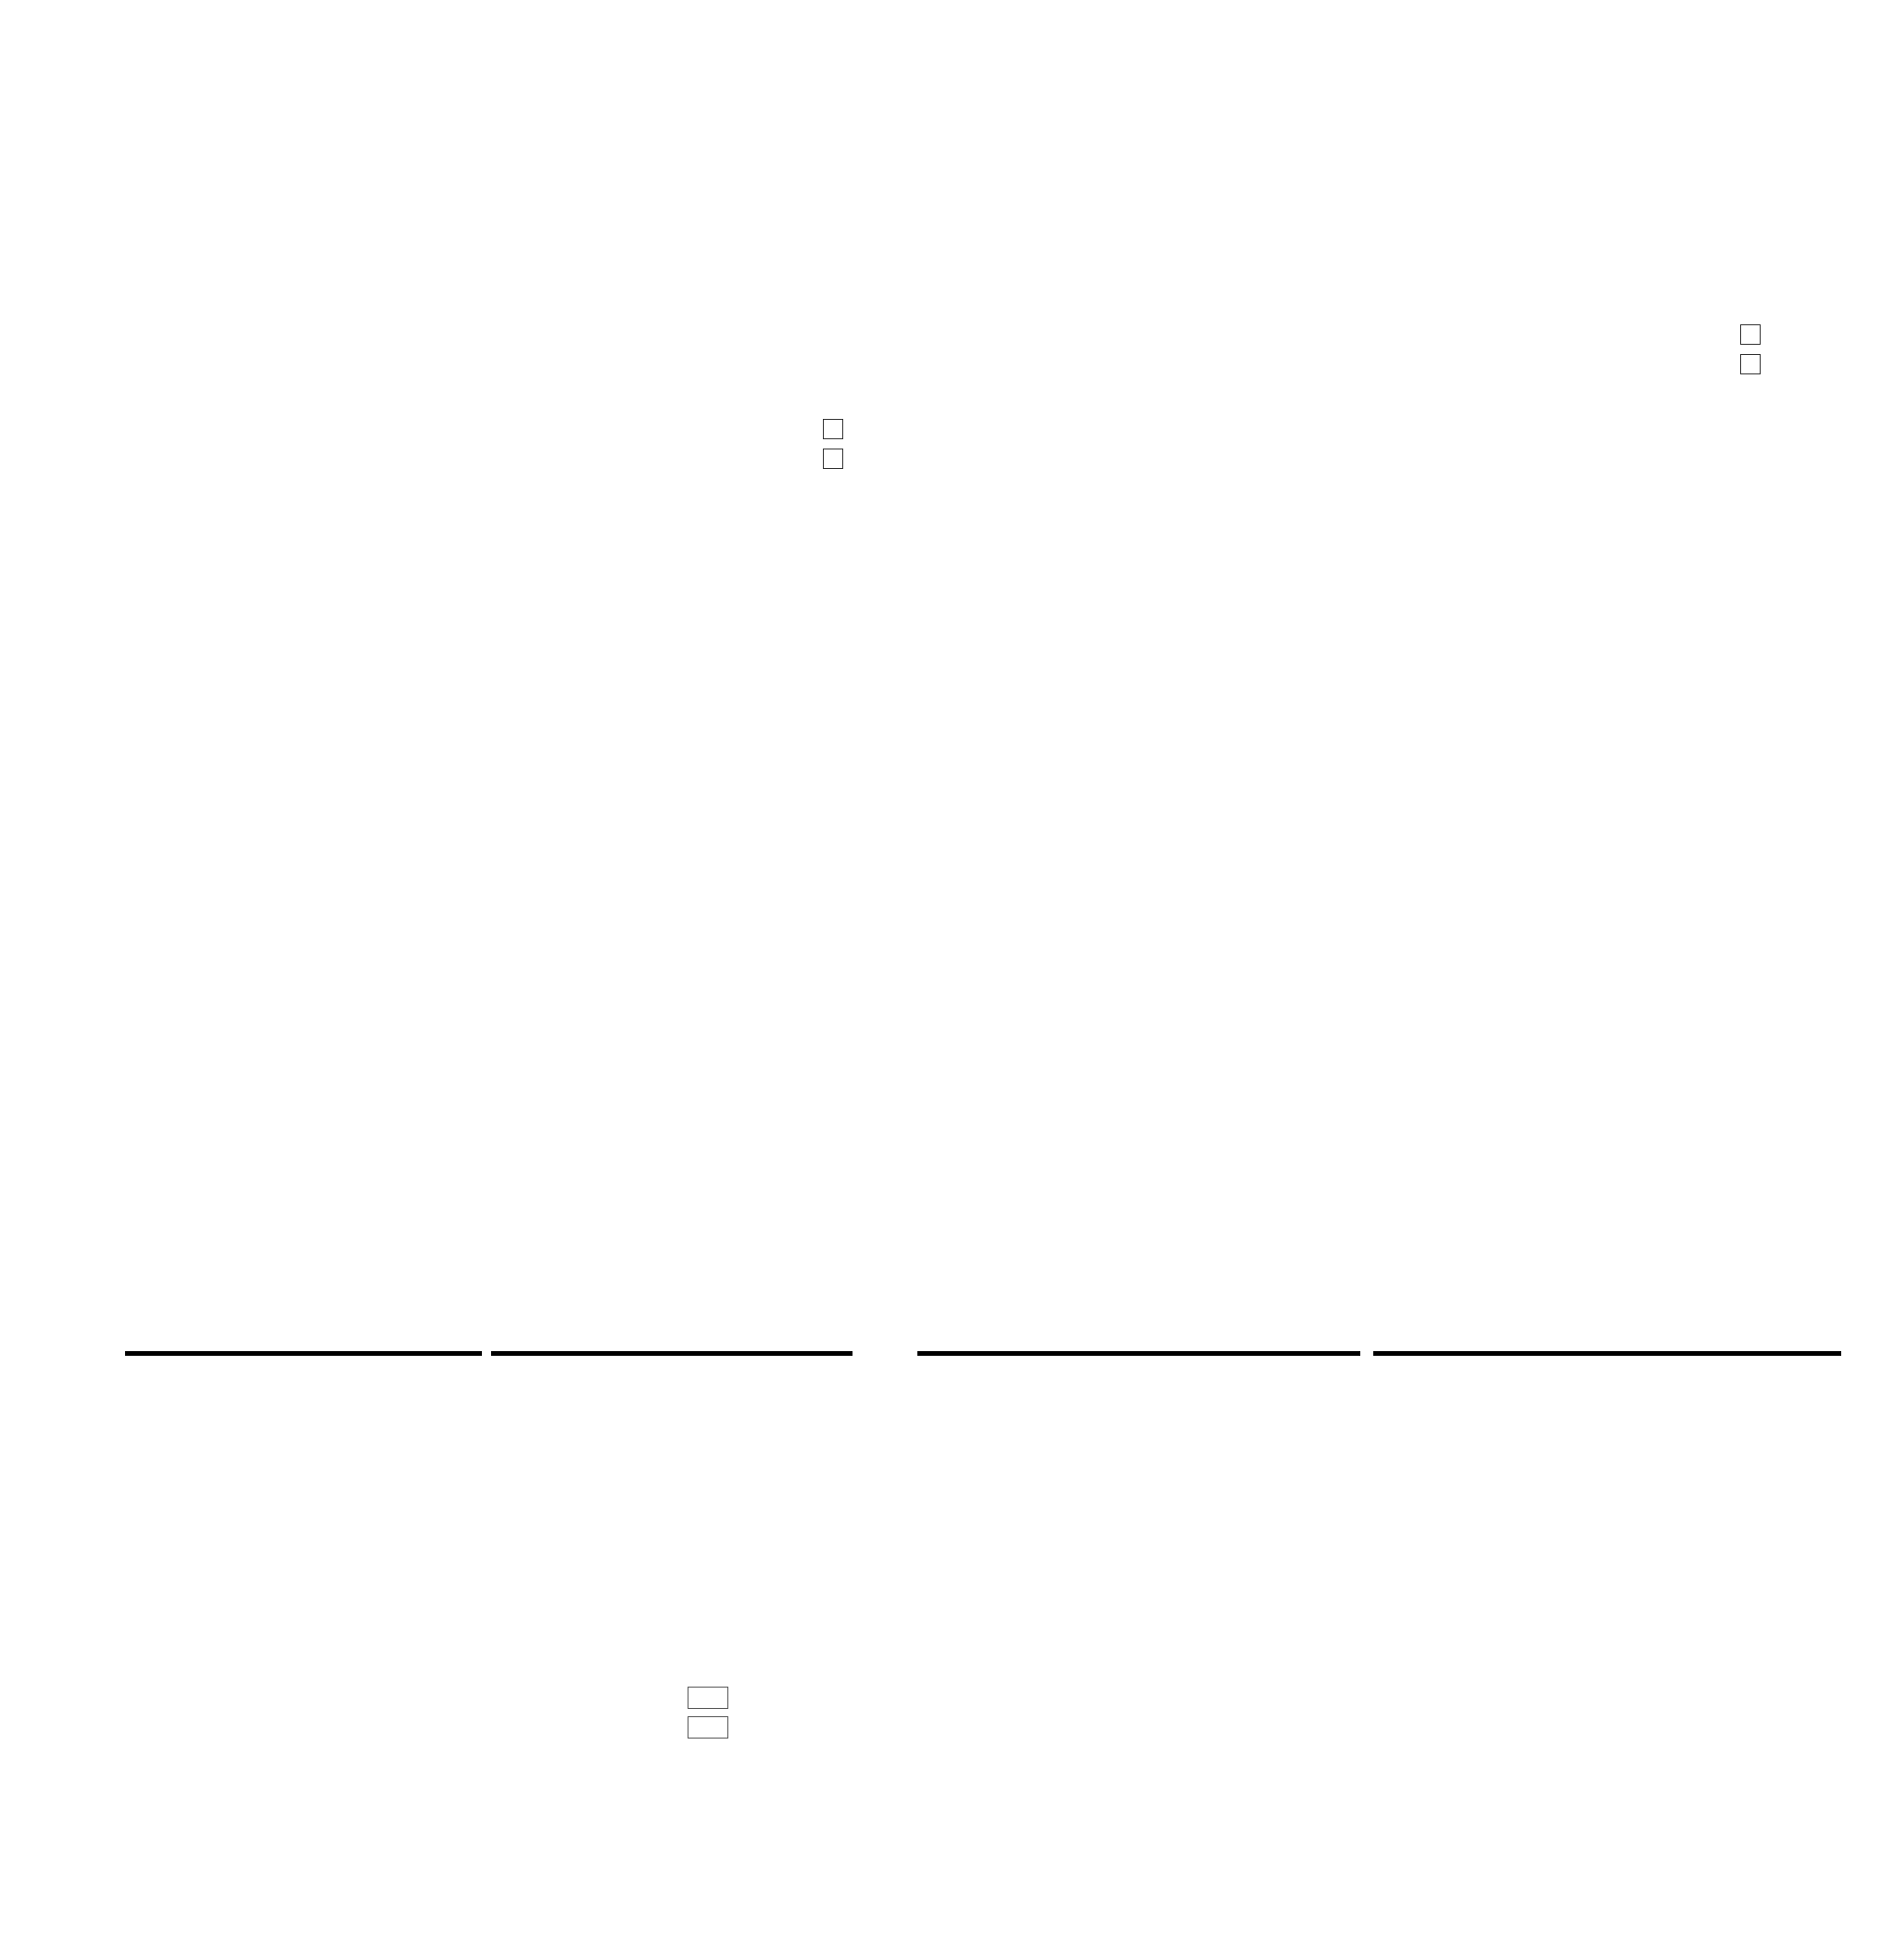  What do you see at coordinates (387, 1403) in the screenshot?
I see `i-col2-header` at bounding box center [387, 1403].